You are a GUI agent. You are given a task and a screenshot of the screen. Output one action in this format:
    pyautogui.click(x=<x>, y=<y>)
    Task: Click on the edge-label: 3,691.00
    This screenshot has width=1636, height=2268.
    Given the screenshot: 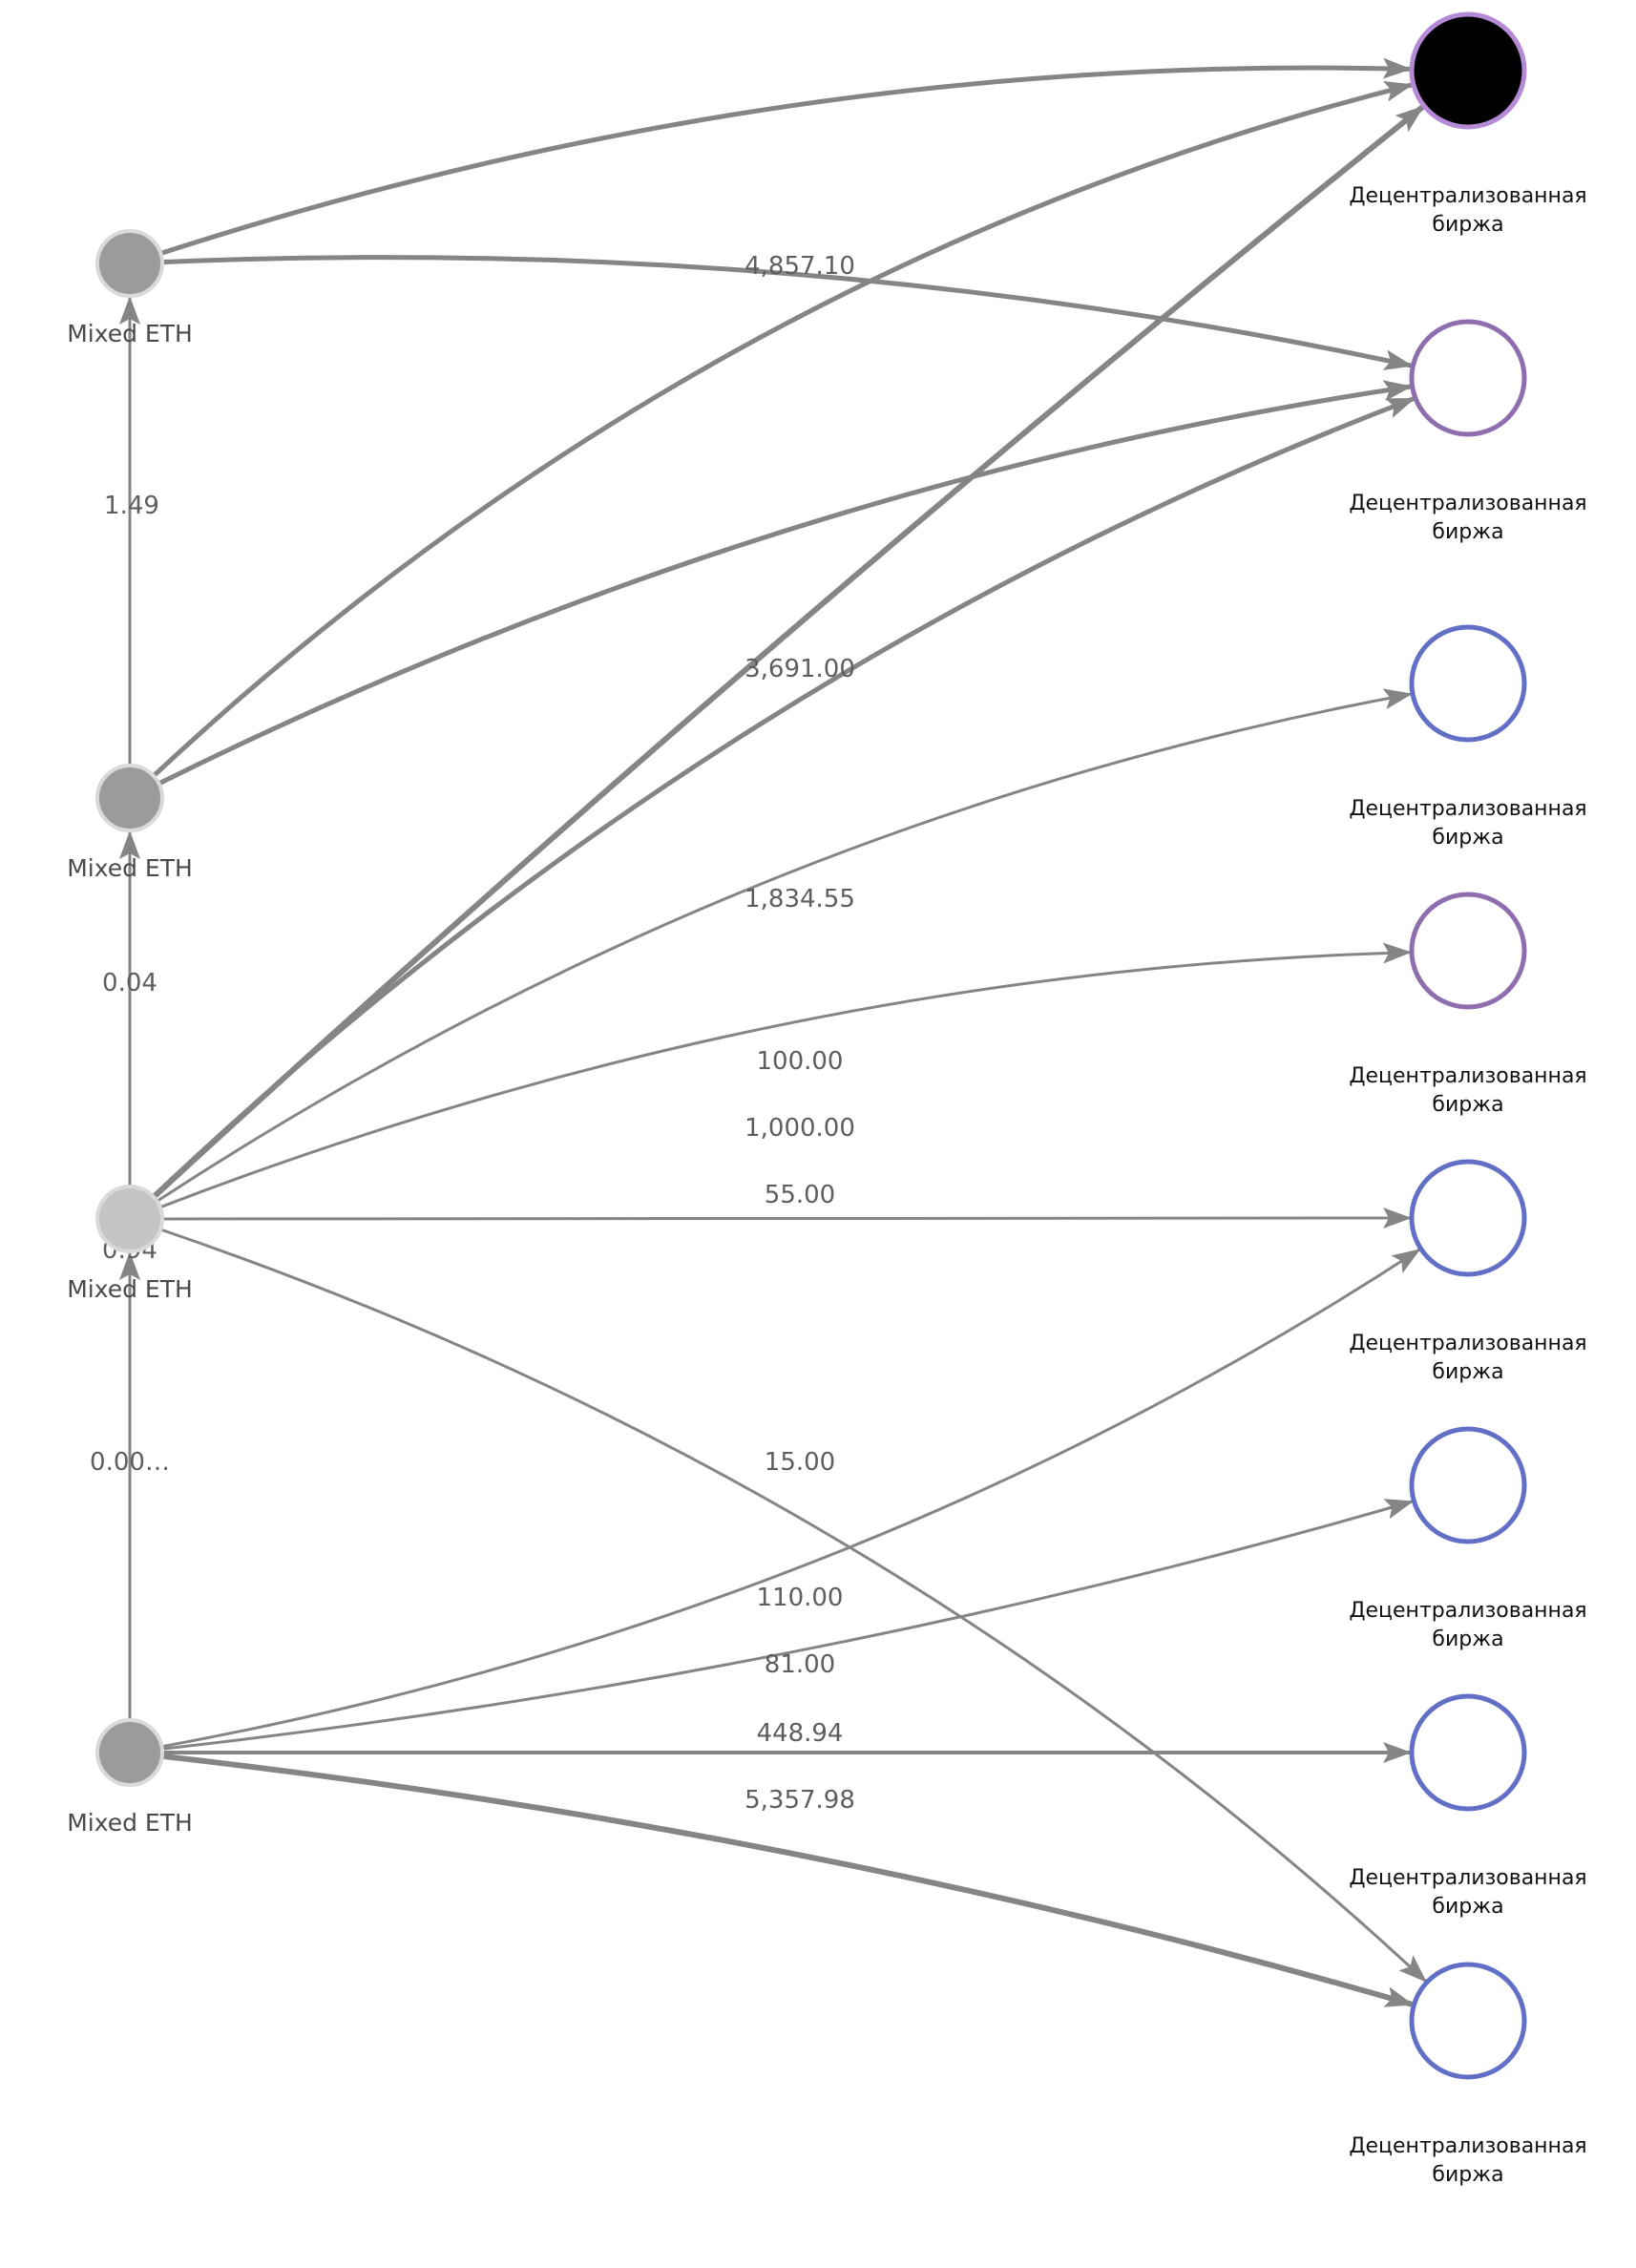 What is the action you would take?
    pyautogui.click(x=800, y=669)
    